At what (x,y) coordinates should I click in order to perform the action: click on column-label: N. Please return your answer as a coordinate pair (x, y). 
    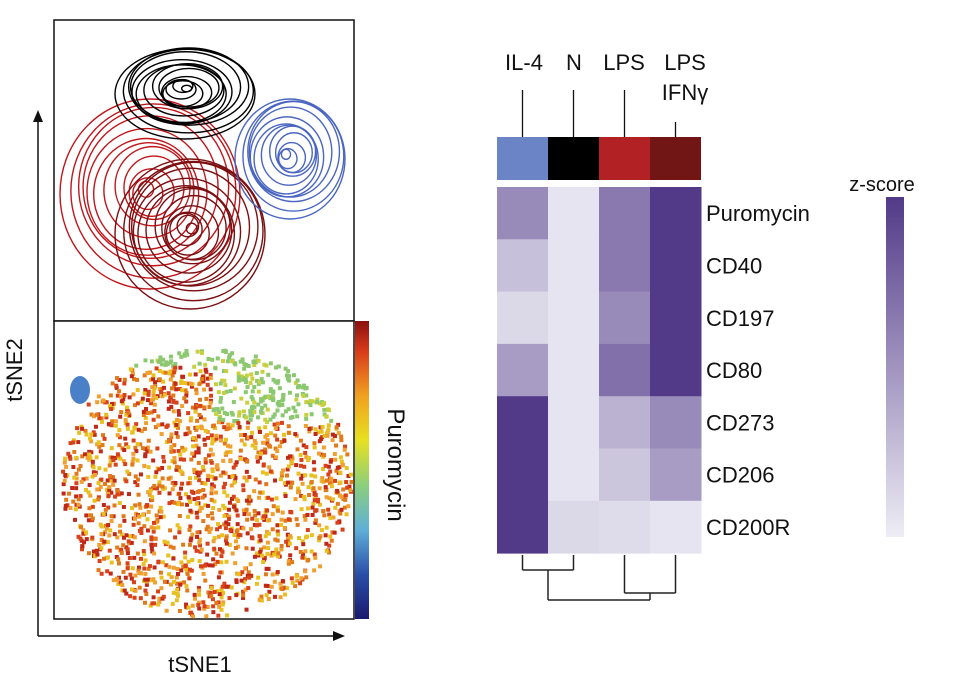
    Looking at the image, I should click on (574, 62).